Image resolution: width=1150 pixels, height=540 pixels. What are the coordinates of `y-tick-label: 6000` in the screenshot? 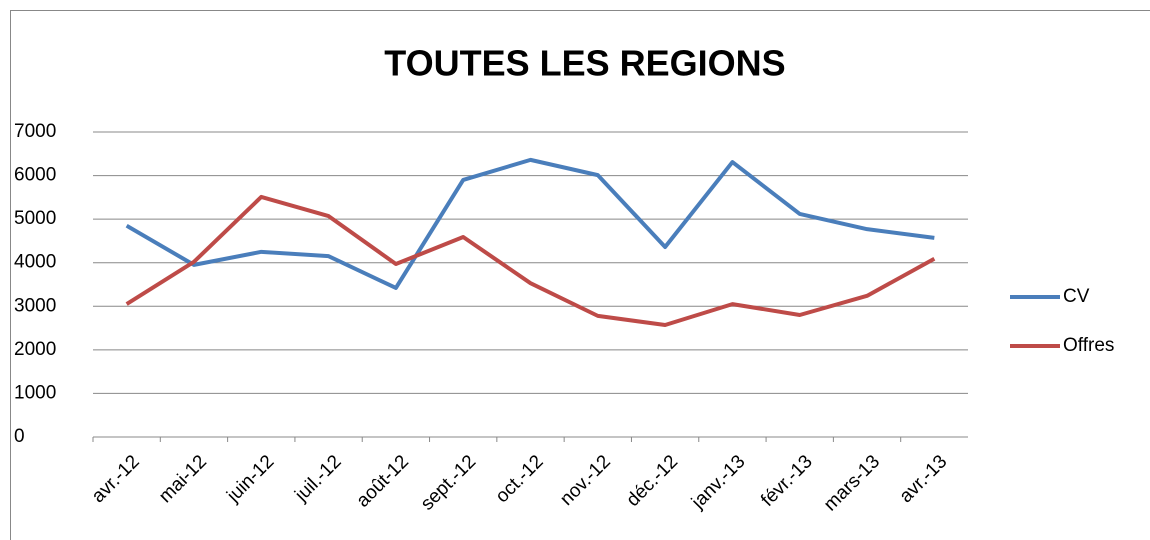 It's located at (35, 175).